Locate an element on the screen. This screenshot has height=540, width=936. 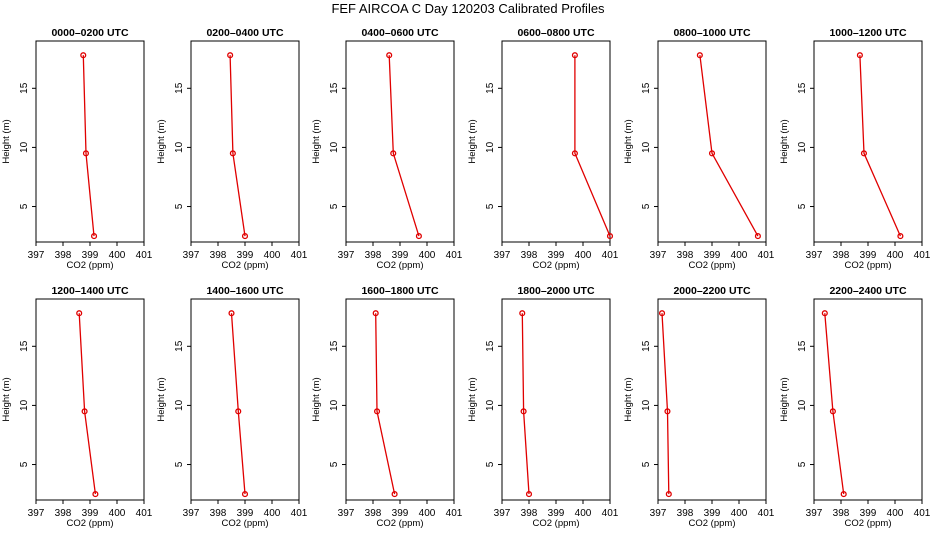
panel-title: 2000–2200 UTC is located at coordinates (711, 291).